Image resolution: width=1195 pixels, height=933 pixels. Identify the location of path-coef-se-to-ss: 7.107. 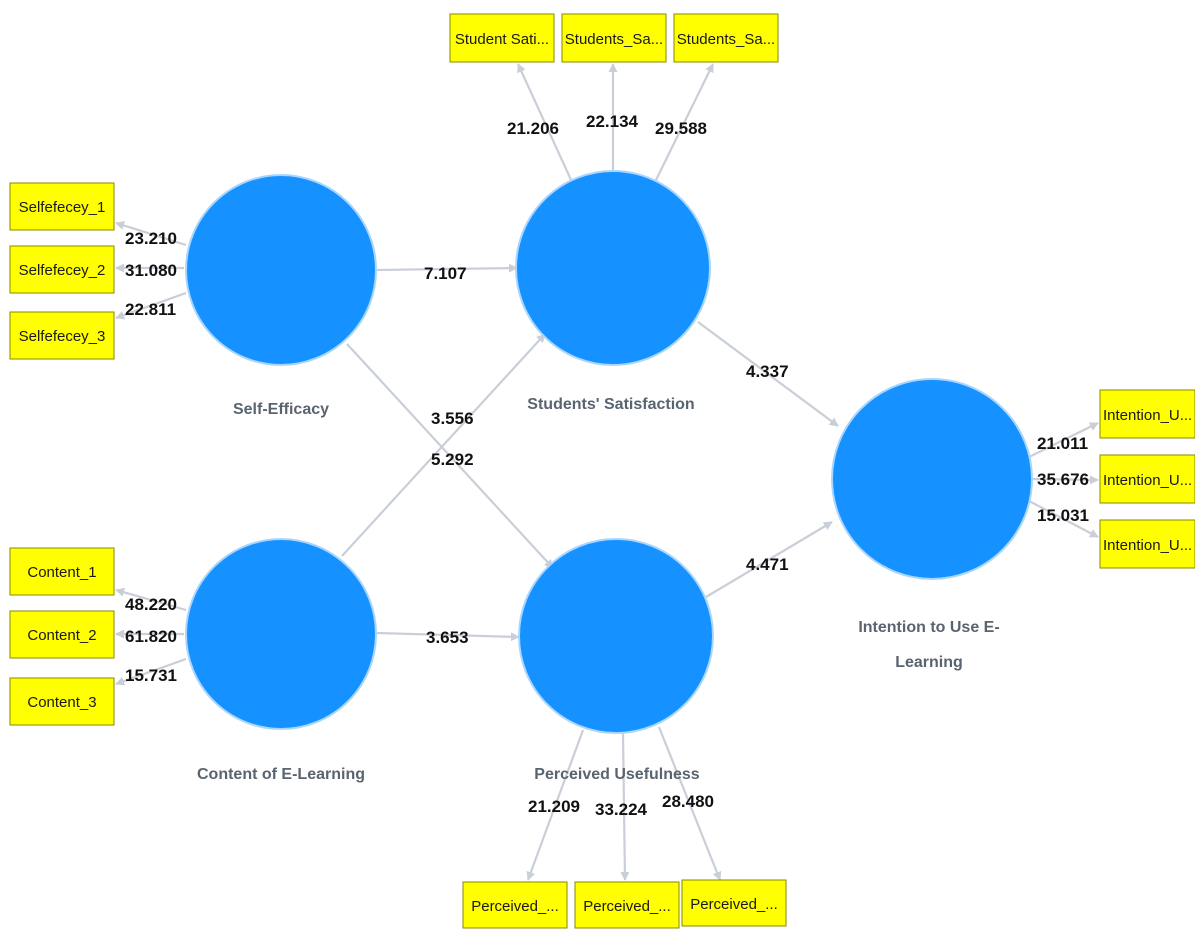
(445, 273).